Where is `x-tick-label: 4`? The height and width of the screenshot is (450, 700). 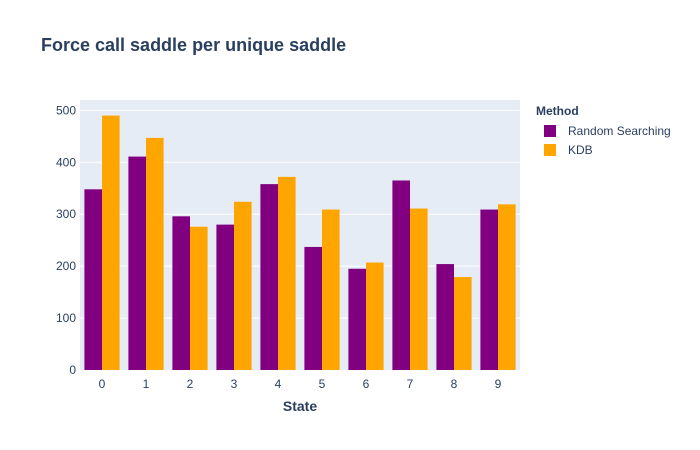 x-tick-label: 4 is located at coordinates (278, 384).